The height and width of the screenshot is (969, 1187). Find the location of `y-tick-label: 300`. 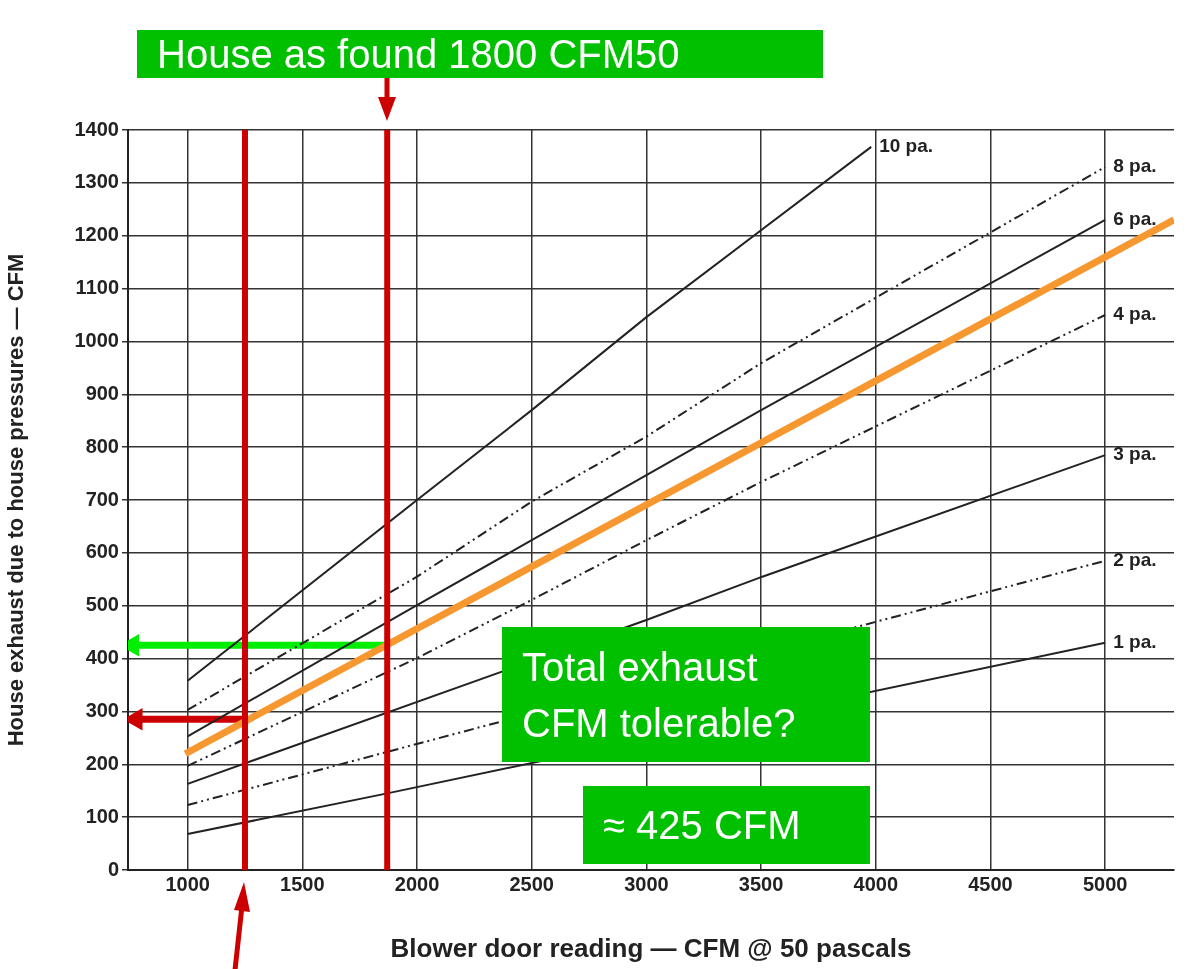

y-tick-label: 300 is located at coordinates (102, 709).